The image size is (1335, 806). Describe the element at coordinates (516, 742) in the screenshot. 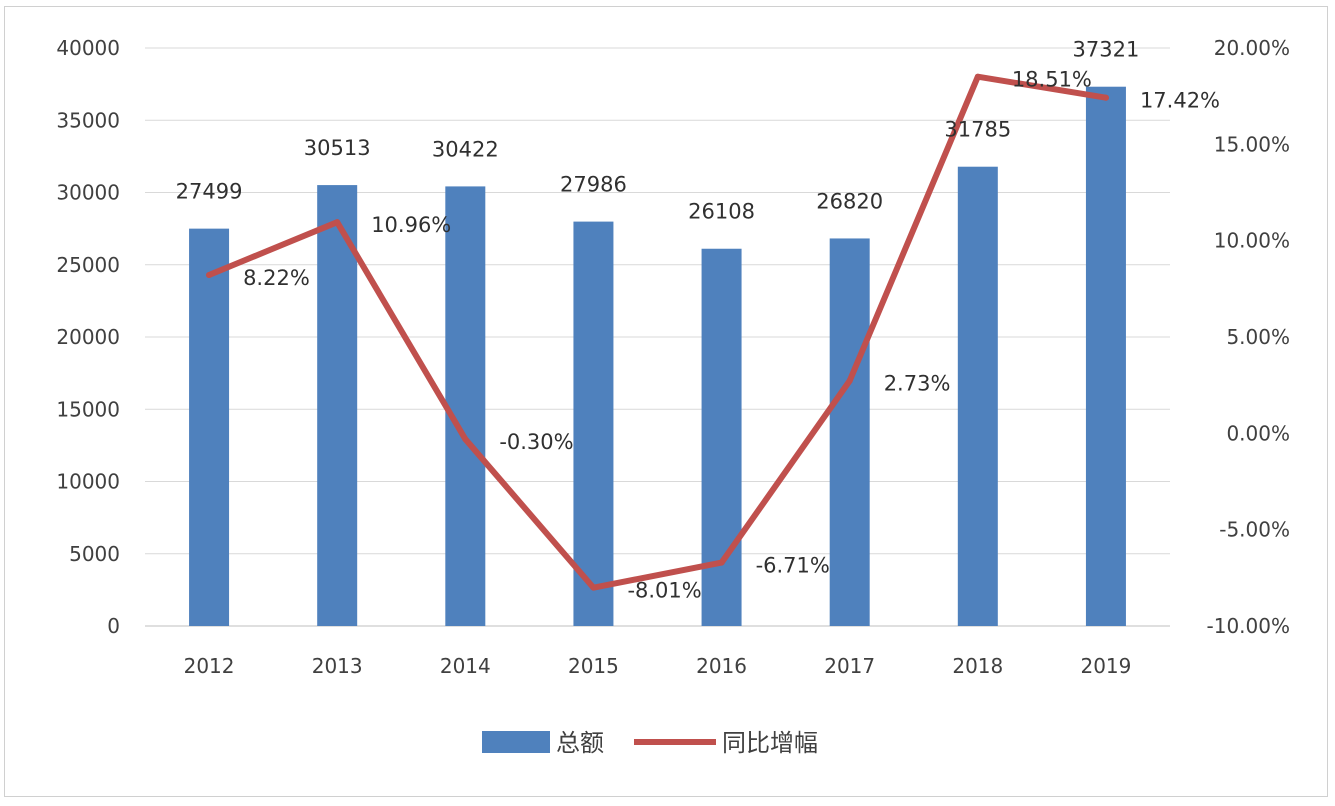

I see `legend-swatch-bar` at that location.